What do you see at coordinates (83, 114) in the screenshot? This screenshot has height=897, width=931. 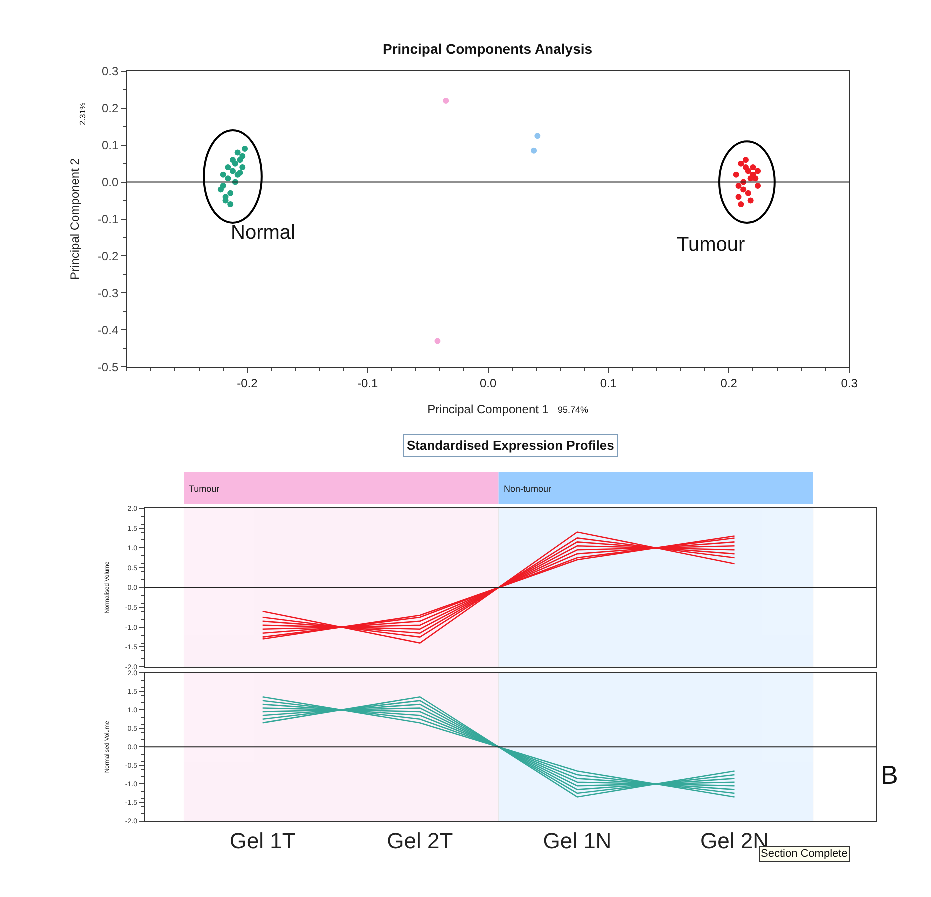 I see `text: 2.31%` at bounding box center [83, 114].